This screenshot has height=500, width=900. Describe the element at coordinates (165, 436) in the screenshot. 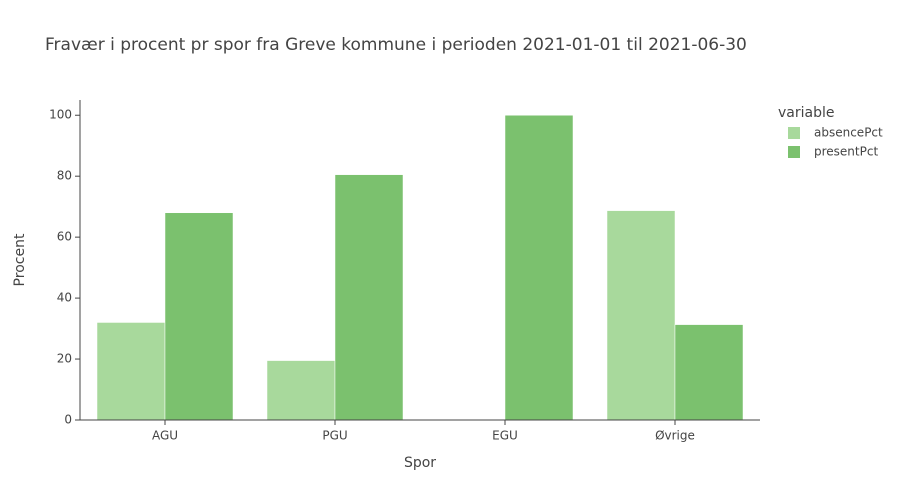

I see `x-tick-label: AGU` at that location.